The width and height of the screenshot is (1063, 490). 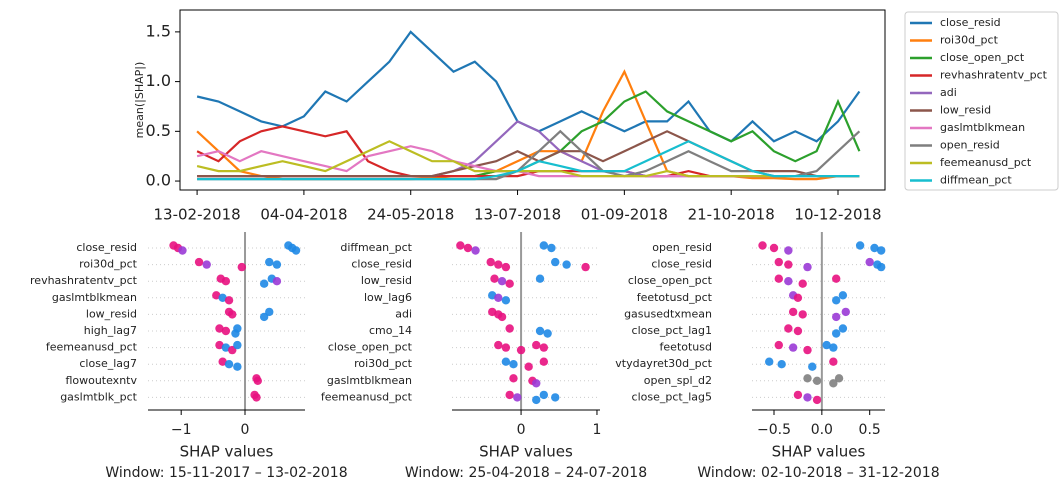 I want to click on x-tick-label: −0.5, so click(x=774, y=430).